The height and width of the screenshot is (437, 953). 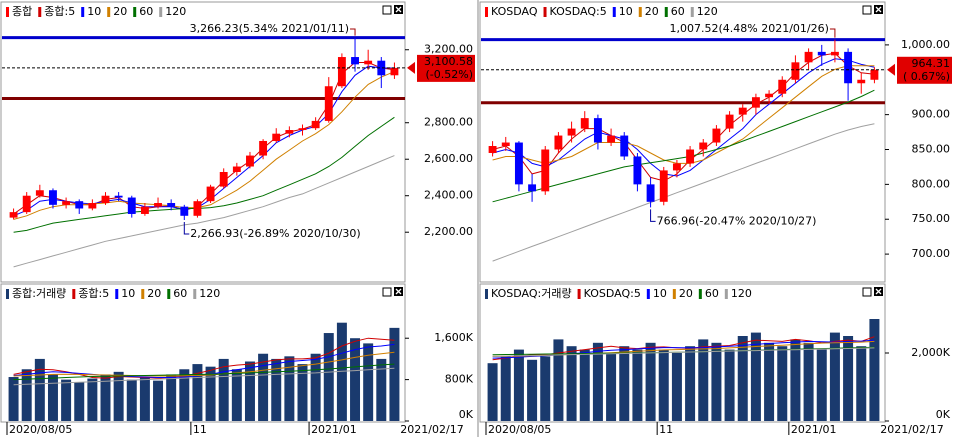 I want to click on y-tick-label: 2,000K, so click(x=930, y=352).